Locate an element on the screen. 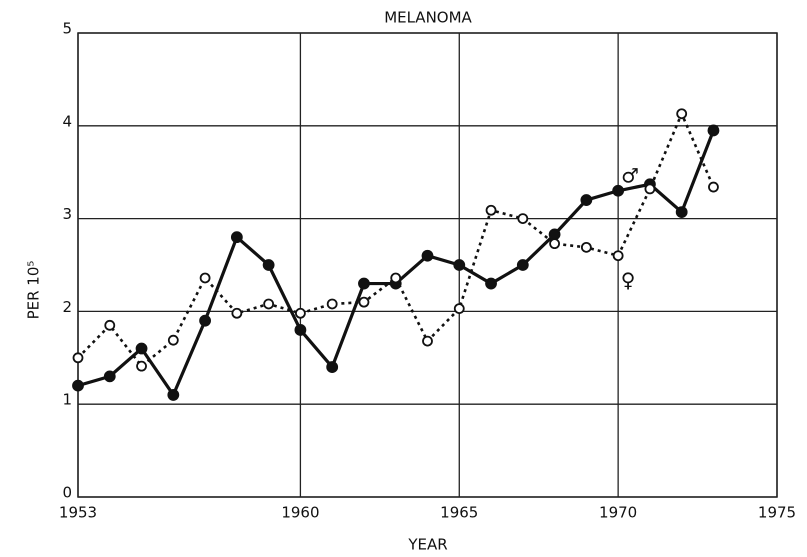 The height and width of the screenshot is (557, 807). series-label: ♂ is located at coordinates (630, 175).